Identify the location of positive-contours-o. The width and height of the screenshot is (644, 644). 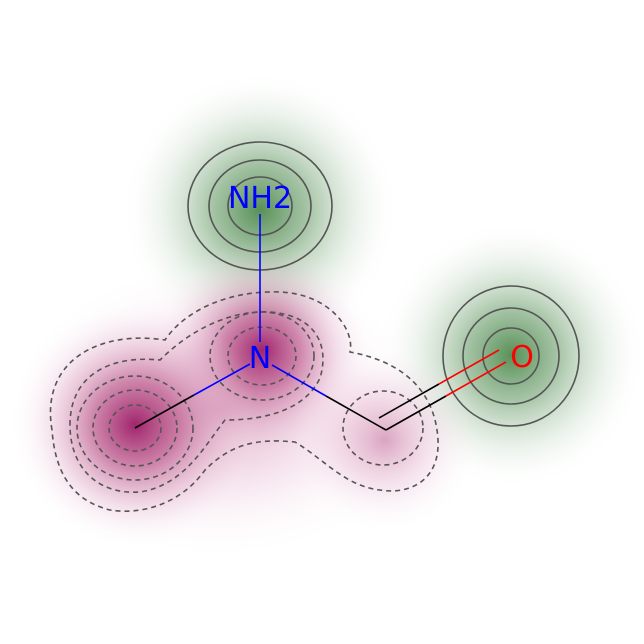
(511, 356).